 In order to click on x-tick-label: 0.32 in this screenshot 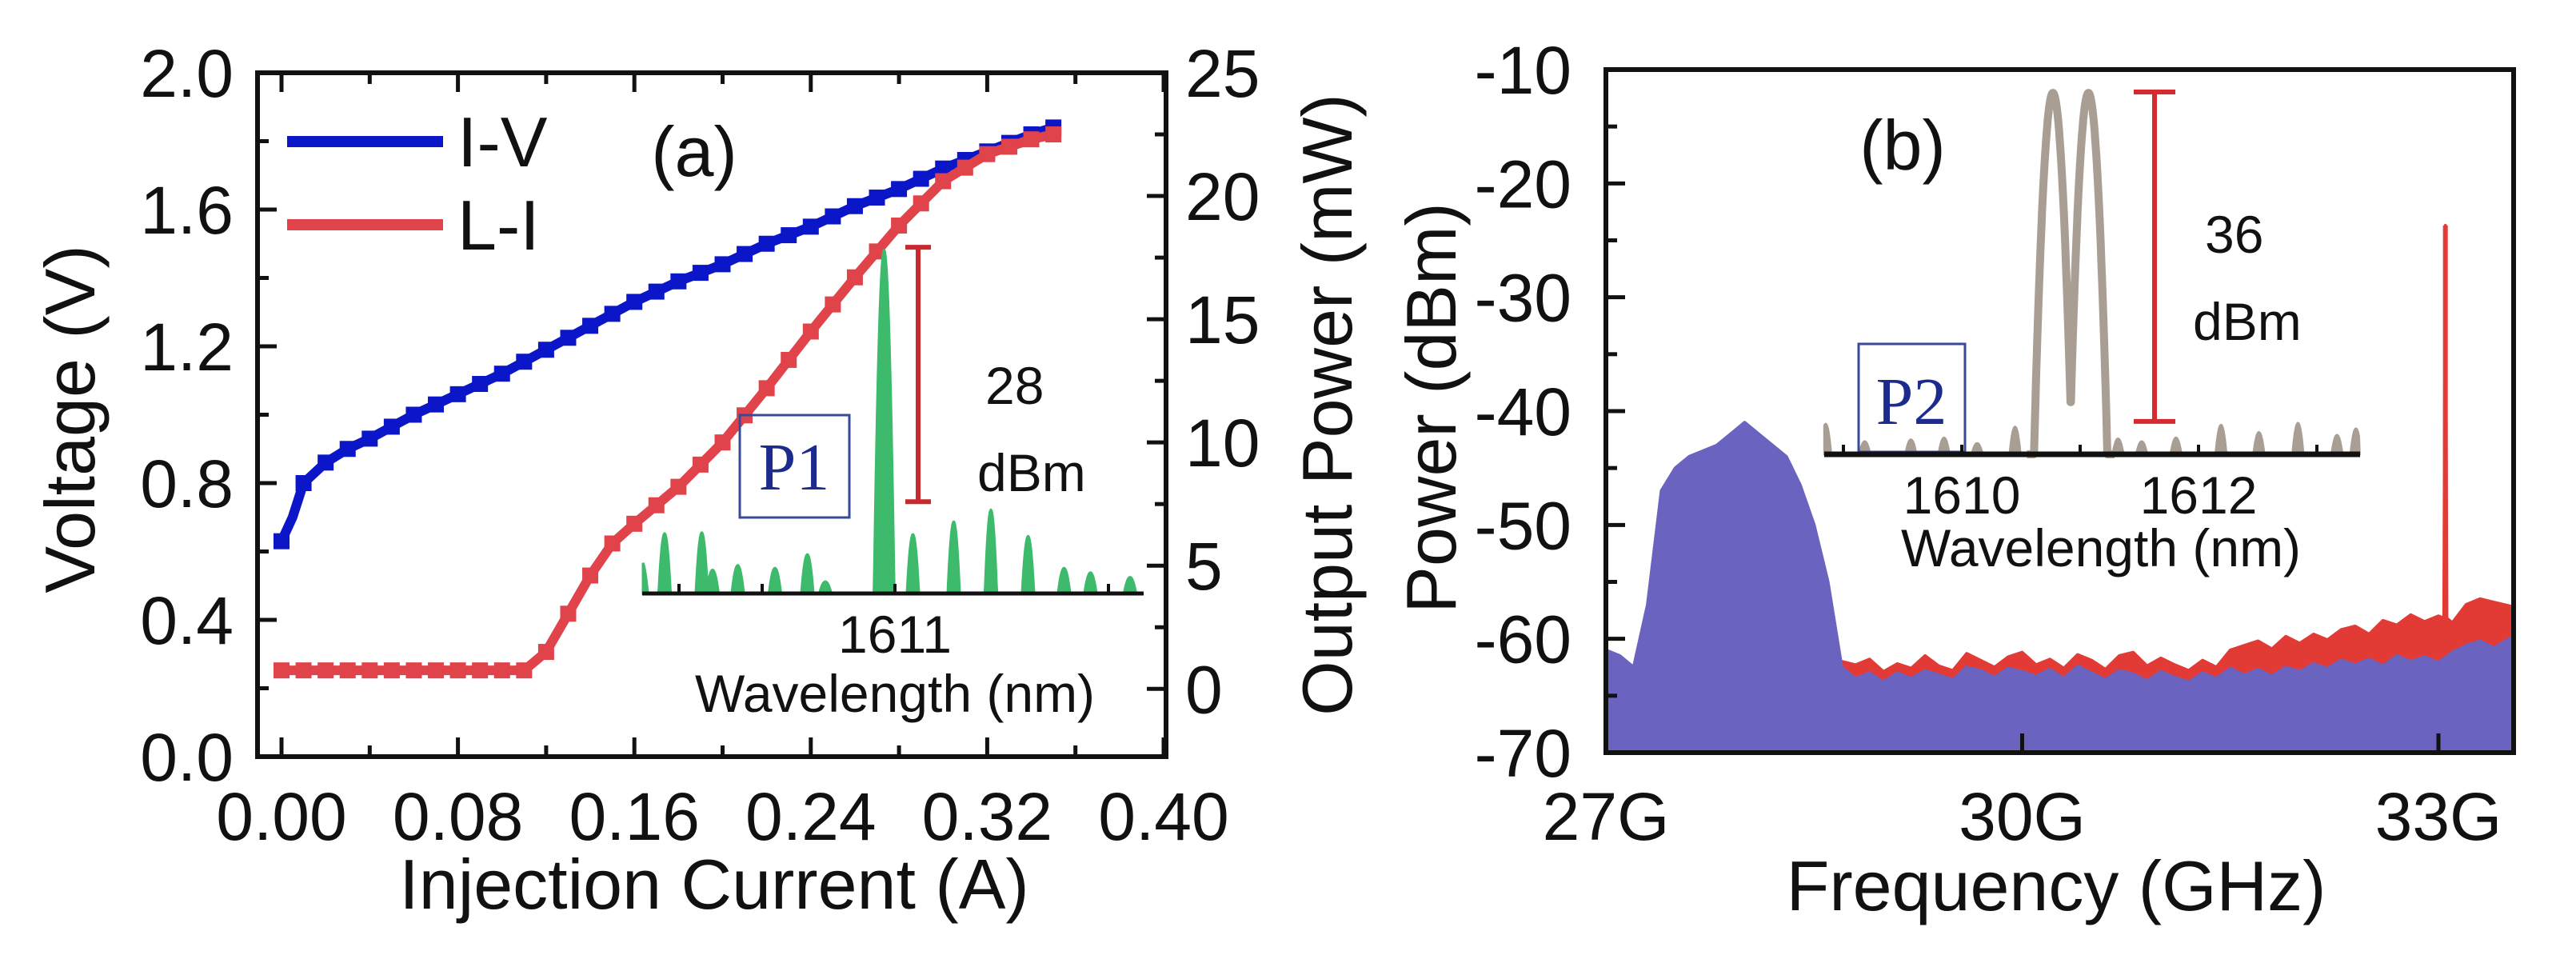, I will do `click(988, 816)`.